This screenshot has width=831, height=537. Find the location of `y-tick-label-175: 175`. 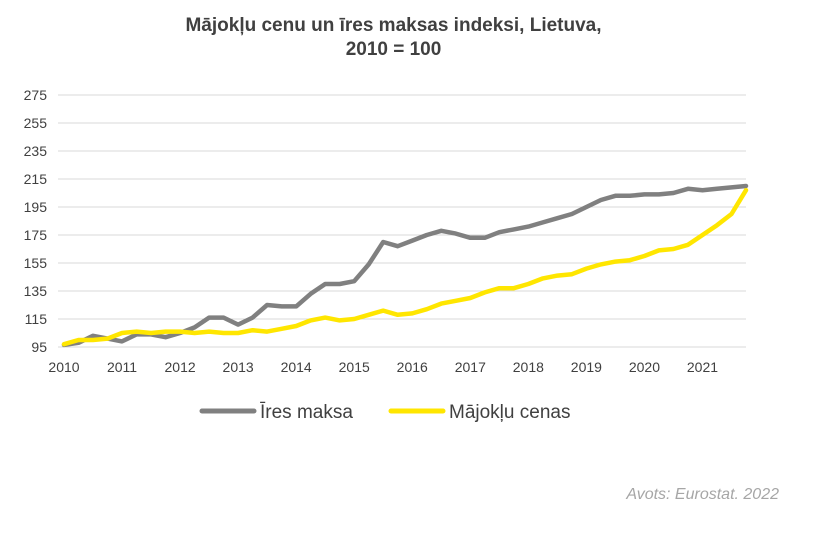

y-tick-label-175: 175 is located at coordinates (36, 235).